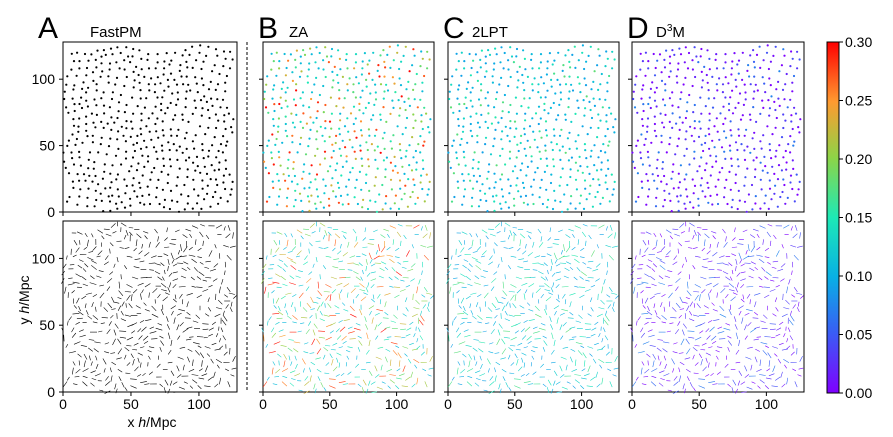 The height and width of the screenshot is (437, 893). What do you see at coordinates (51, 392) in the screenshot?
I see `y-tick-label: 0` at bounding box center [51, 392].